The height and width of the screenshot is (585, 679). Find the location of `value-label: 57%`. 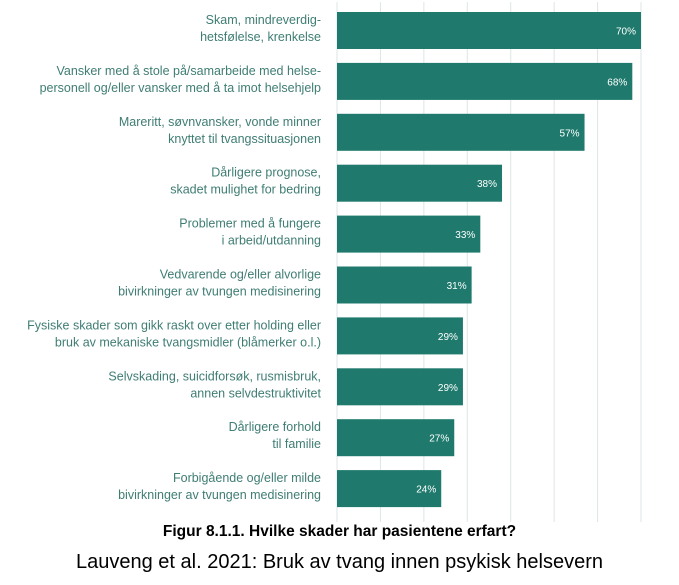

value-label: 57% is located at coordinates (570, 133).